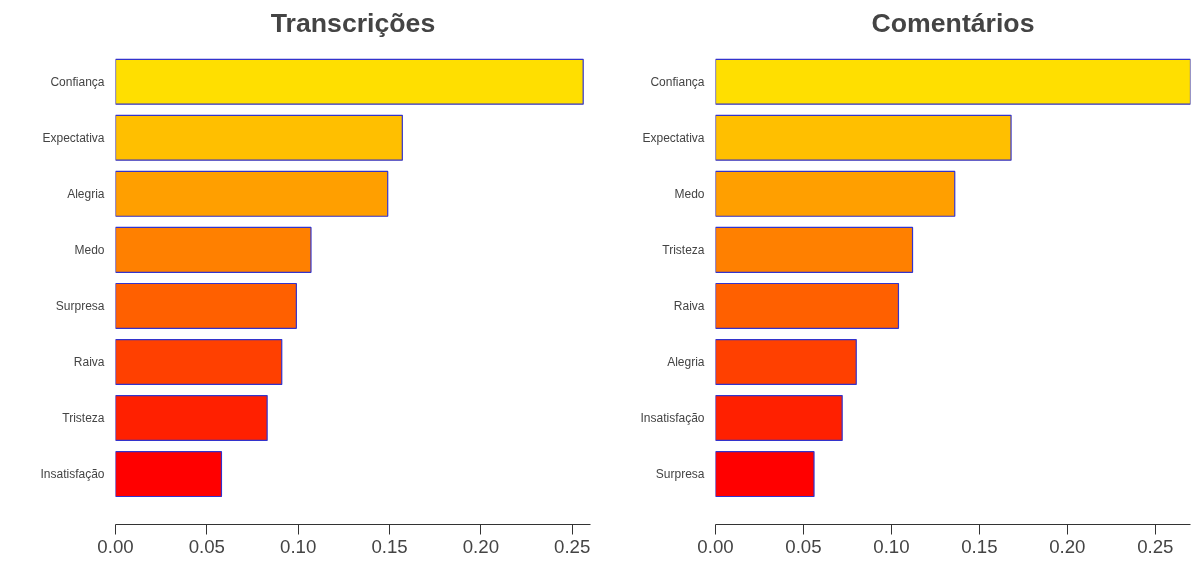 This screenshot has width=1204, height=561. Describe the element at coordinates (953, 22) in the screenshot. I see `chart-title: Comentários` at that location.